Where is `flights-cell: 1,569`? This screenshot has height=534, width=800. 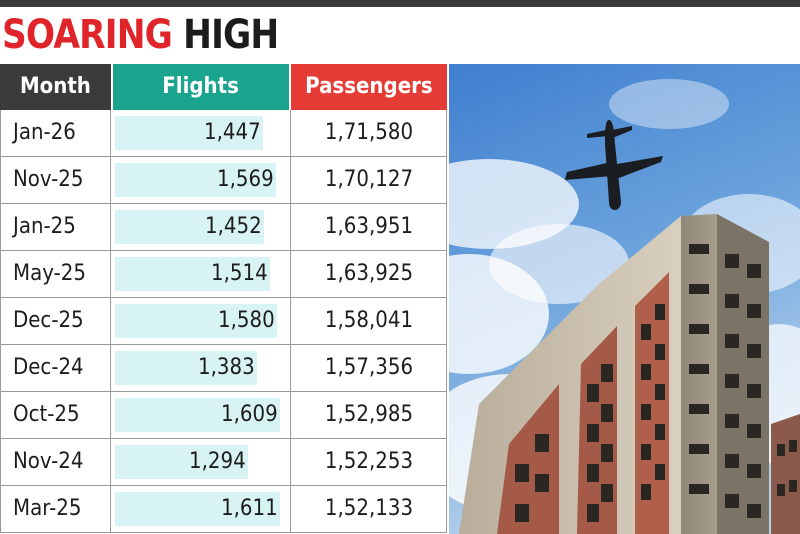 flights-cell: 1,569 is located at coordinates (201, 180).